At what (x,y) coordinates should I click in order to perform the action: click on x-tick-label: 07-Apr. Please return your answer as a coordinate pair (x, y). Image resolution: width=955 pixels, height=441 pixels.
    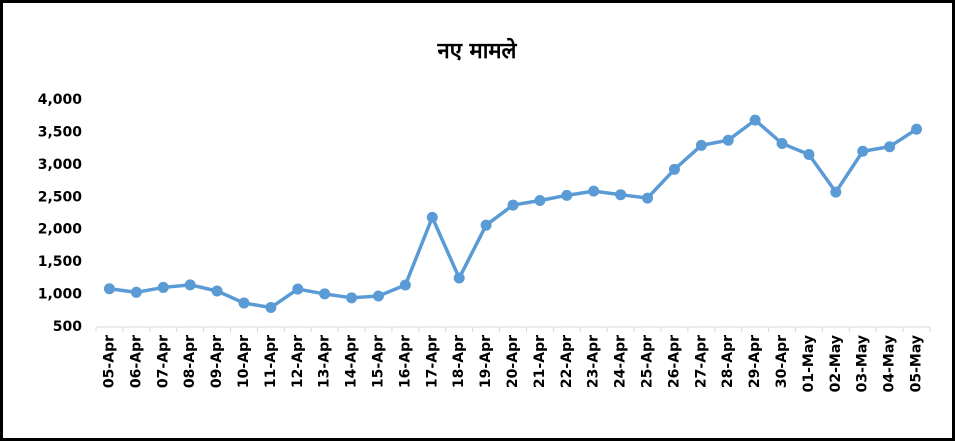
    Looking at the image, I should click on (163, 361).